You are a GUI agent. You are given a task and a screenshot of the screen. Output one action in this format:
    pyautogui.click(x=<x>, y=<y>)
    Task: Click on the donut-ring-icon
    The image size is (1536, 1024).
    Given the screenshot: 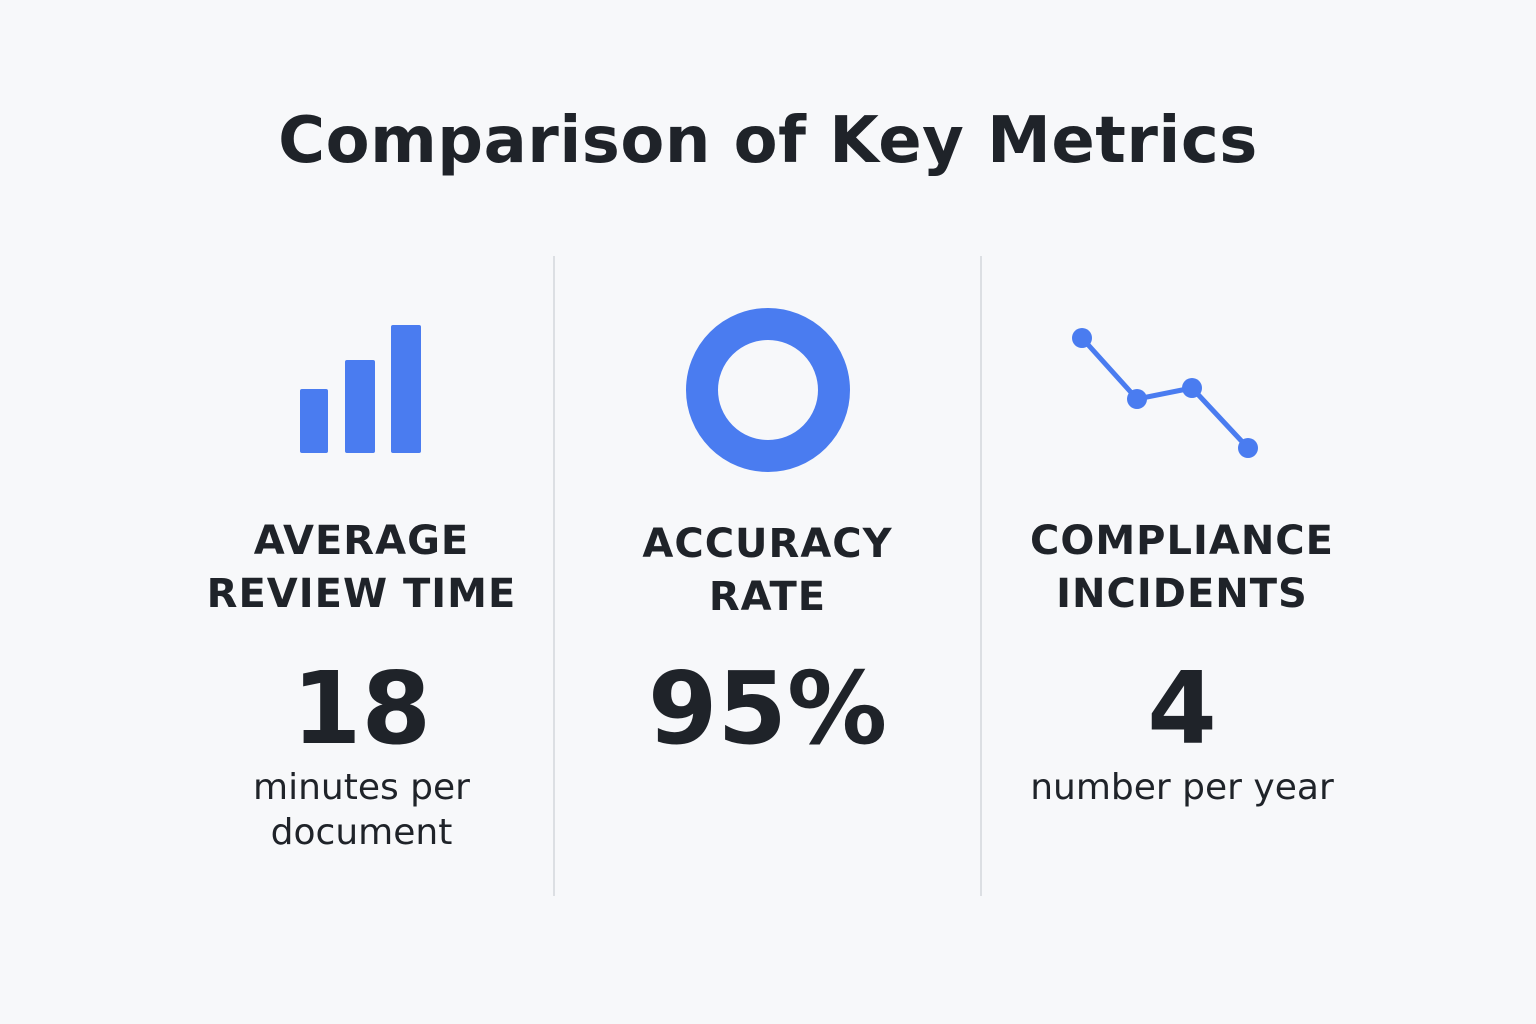 What is the action you would take?
    pyautogui.click(x=767, y=395)
    